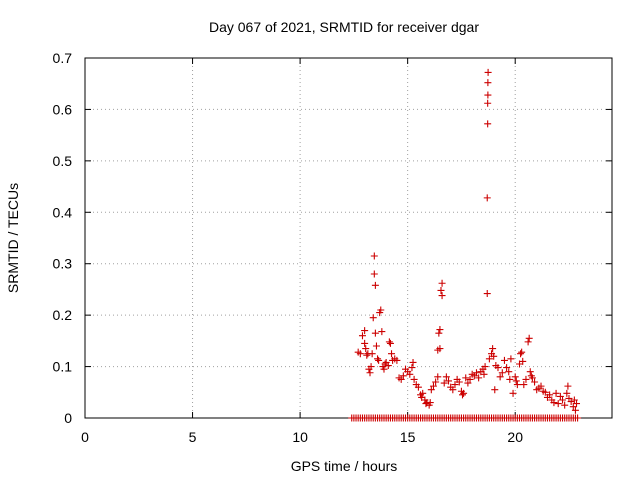 Image resolution: width=640 pixels, height=480 pixels. Describe the element at coordinates (302, 437) in the screenshot. I see `x-axis-tick-labels: 0 5 10 15 20` at that location.